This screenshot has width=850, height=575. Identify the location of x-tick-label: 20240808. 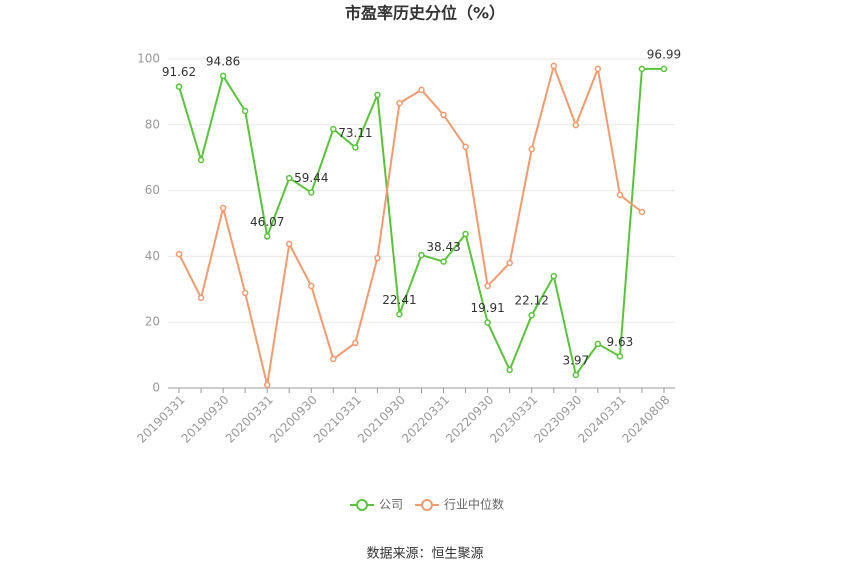
(645, 419).